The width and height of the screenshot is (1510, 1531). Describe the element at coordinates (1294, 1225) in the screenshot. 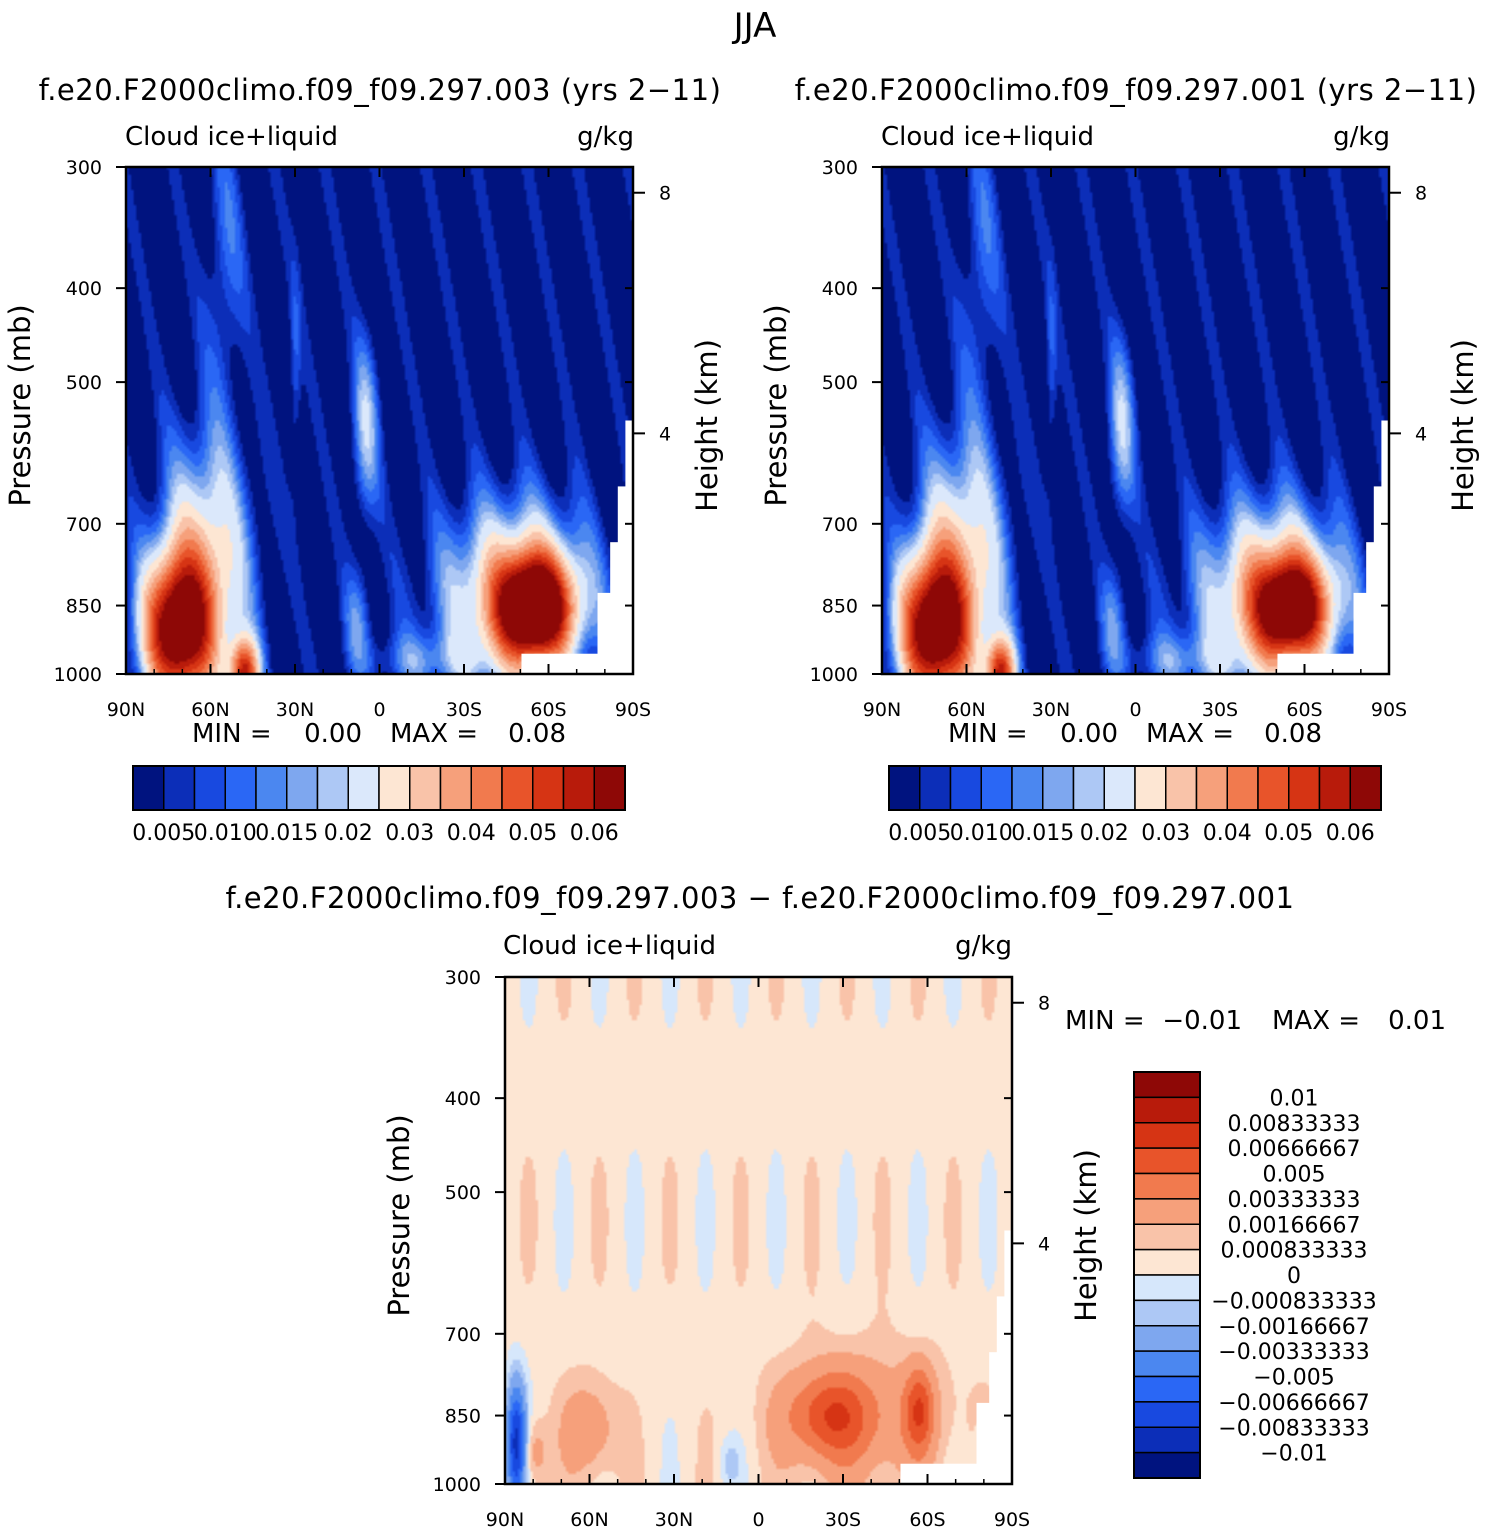

I see `difference-colorbar-label: 0.00166667` at that location.